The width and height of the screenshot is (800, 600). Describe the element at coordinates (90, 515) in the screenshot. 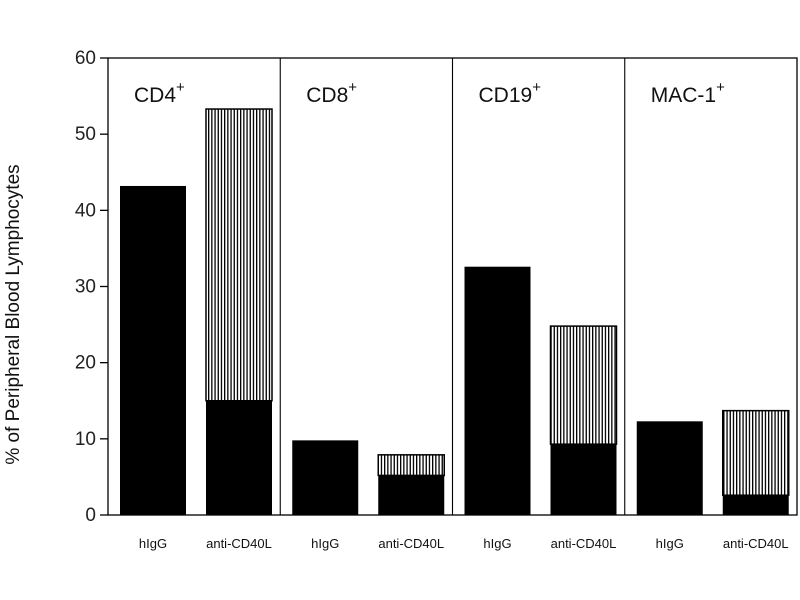

I see `y-tick-label: 0` at that location.